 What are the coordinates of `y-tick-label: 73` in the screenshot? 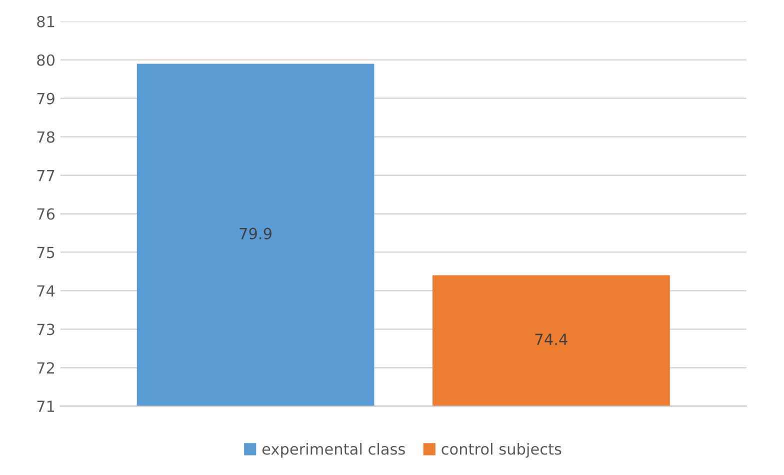 It's located at (45, 330).